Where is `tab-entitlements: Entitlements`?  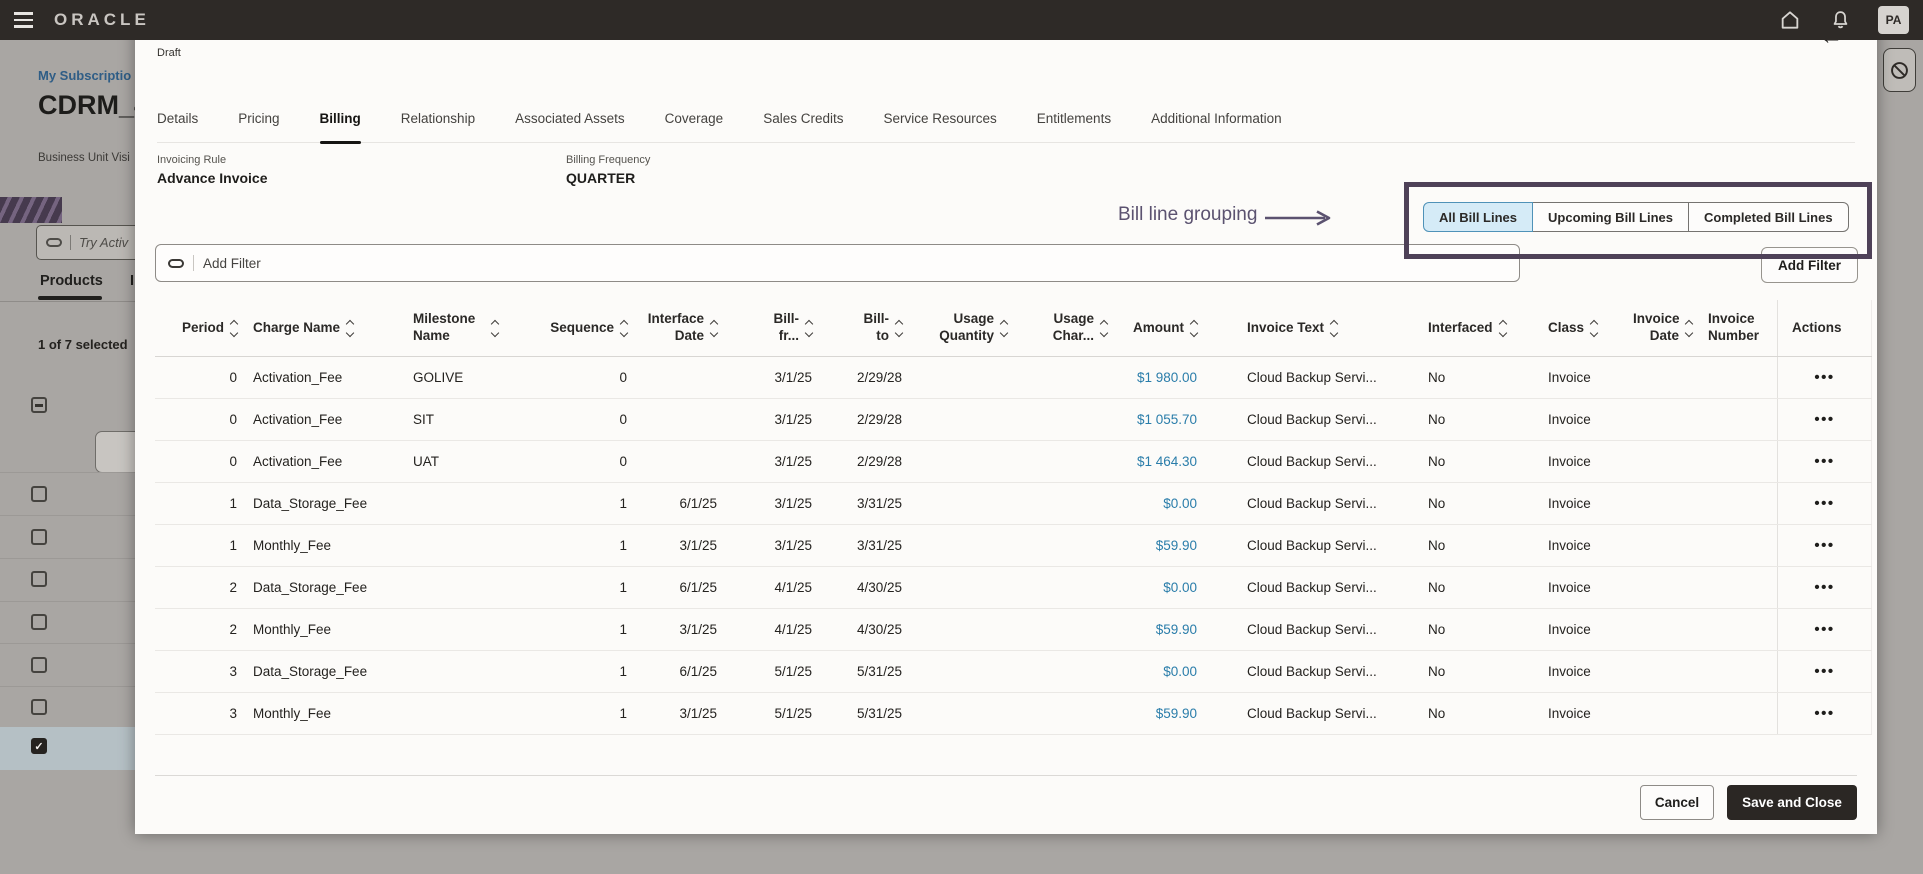
tab-entitlements: Entitlements is located at coordinates (1074, 118).